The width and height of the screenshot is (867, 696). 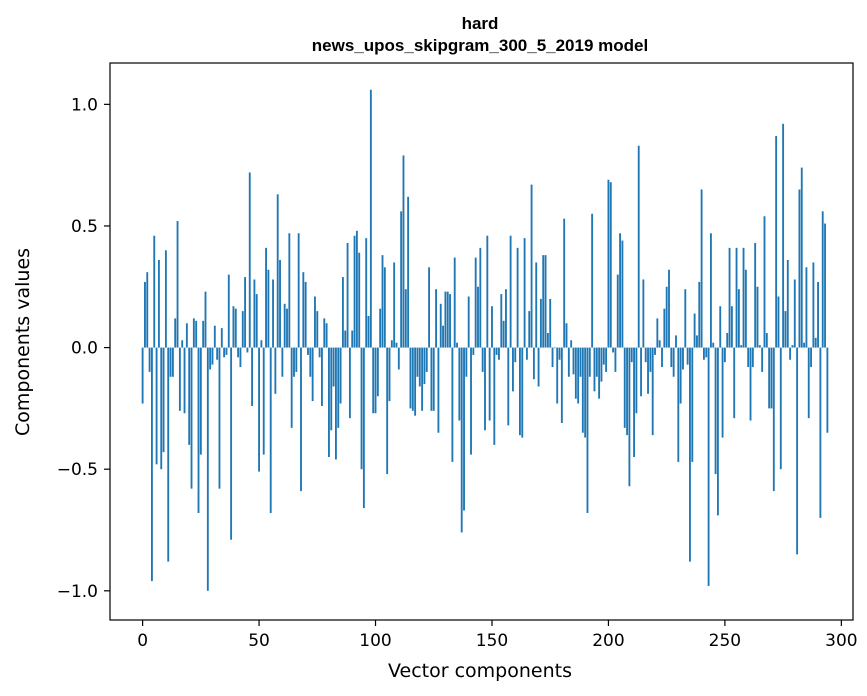 I want to click on x-tick-label: 150, so click(x=492, y=641).